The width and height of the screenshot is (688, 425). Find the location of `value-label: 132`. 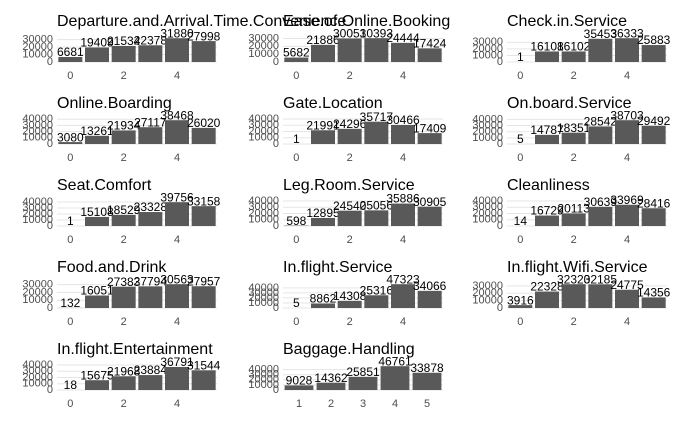

value-label: 132 is located at coordinates (70, 303).